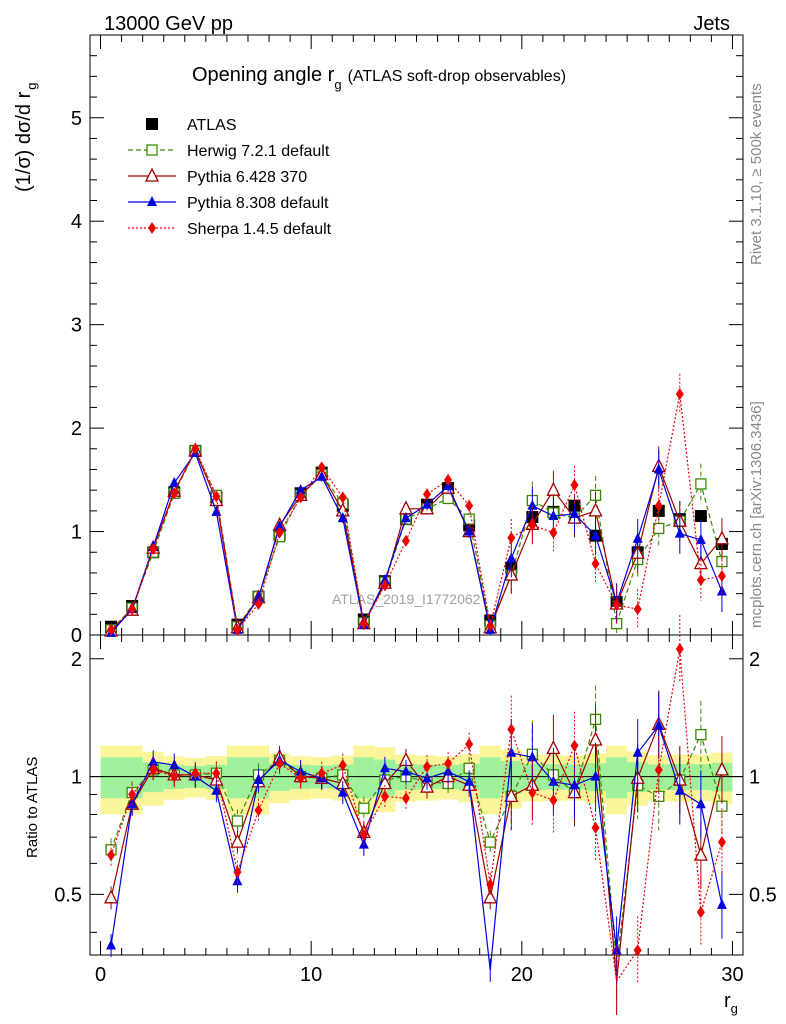 This screenshot has height=1024, width=786. Describe the element at coordinates (337, 84) in the screenshot. I see `title-sub: g` at that location.